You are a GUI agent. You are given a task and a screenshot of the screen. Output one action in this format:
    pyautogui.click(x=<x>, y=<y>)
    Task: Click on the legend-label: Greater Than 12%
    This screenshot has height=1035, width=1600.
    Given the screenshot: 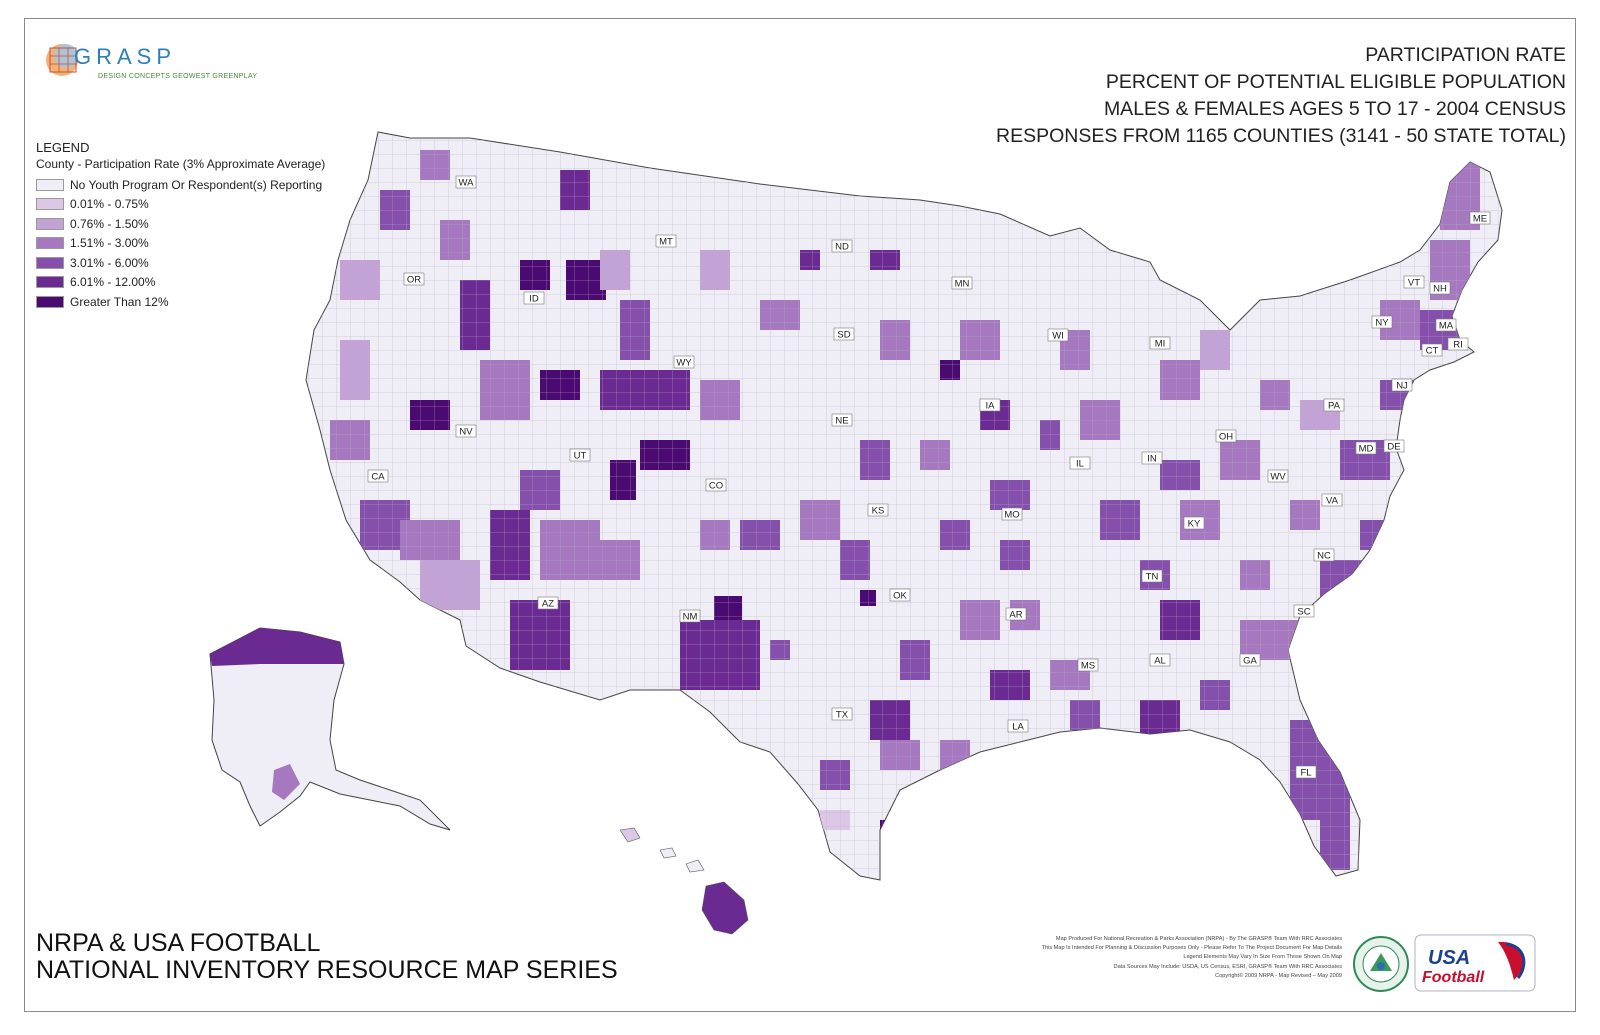 What is the action you would take?
    pyautogui.click(x=119, y=301)
    